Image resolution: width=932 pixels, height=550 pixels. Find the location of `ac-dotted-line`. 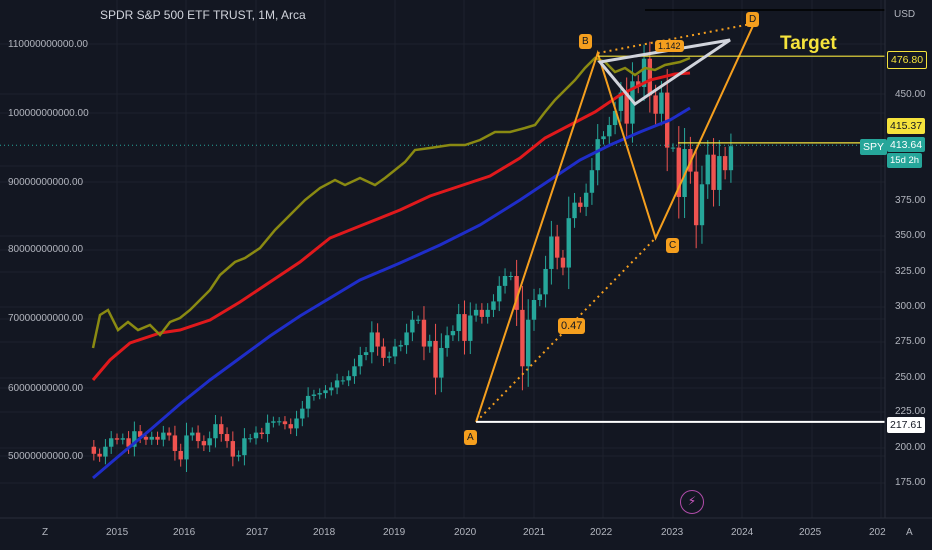

ac-dotted-line is located at coordinates (566, 330).